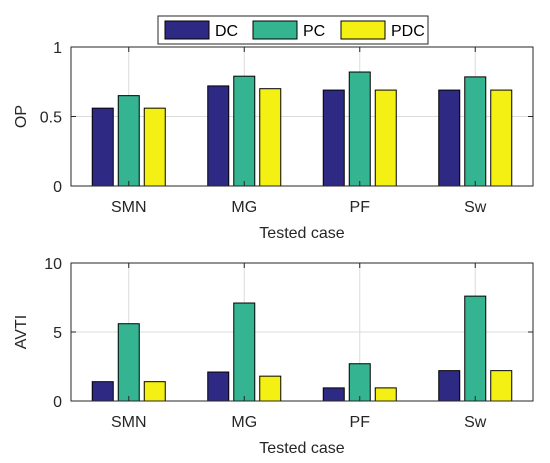 Image resolution: width=550 pixels, height=463 pixels. What do you see at coordinates (359, 382) in the screenshot?
I see `avti-bar-pc-pf` at bounding box center [359, 382].